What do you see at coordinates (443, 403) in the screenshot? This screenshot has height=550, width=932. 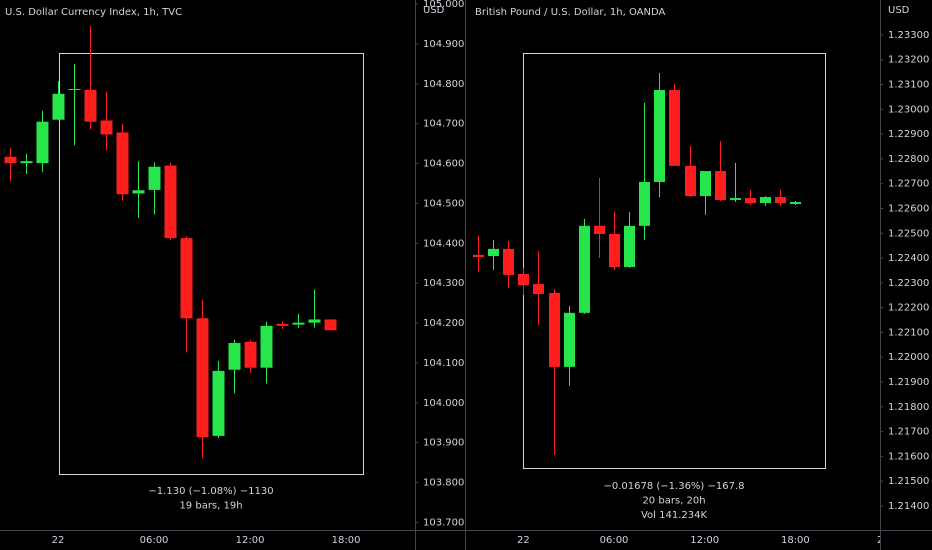 I see `y-tick-label: 104.000` at bounding box center [443, 403].